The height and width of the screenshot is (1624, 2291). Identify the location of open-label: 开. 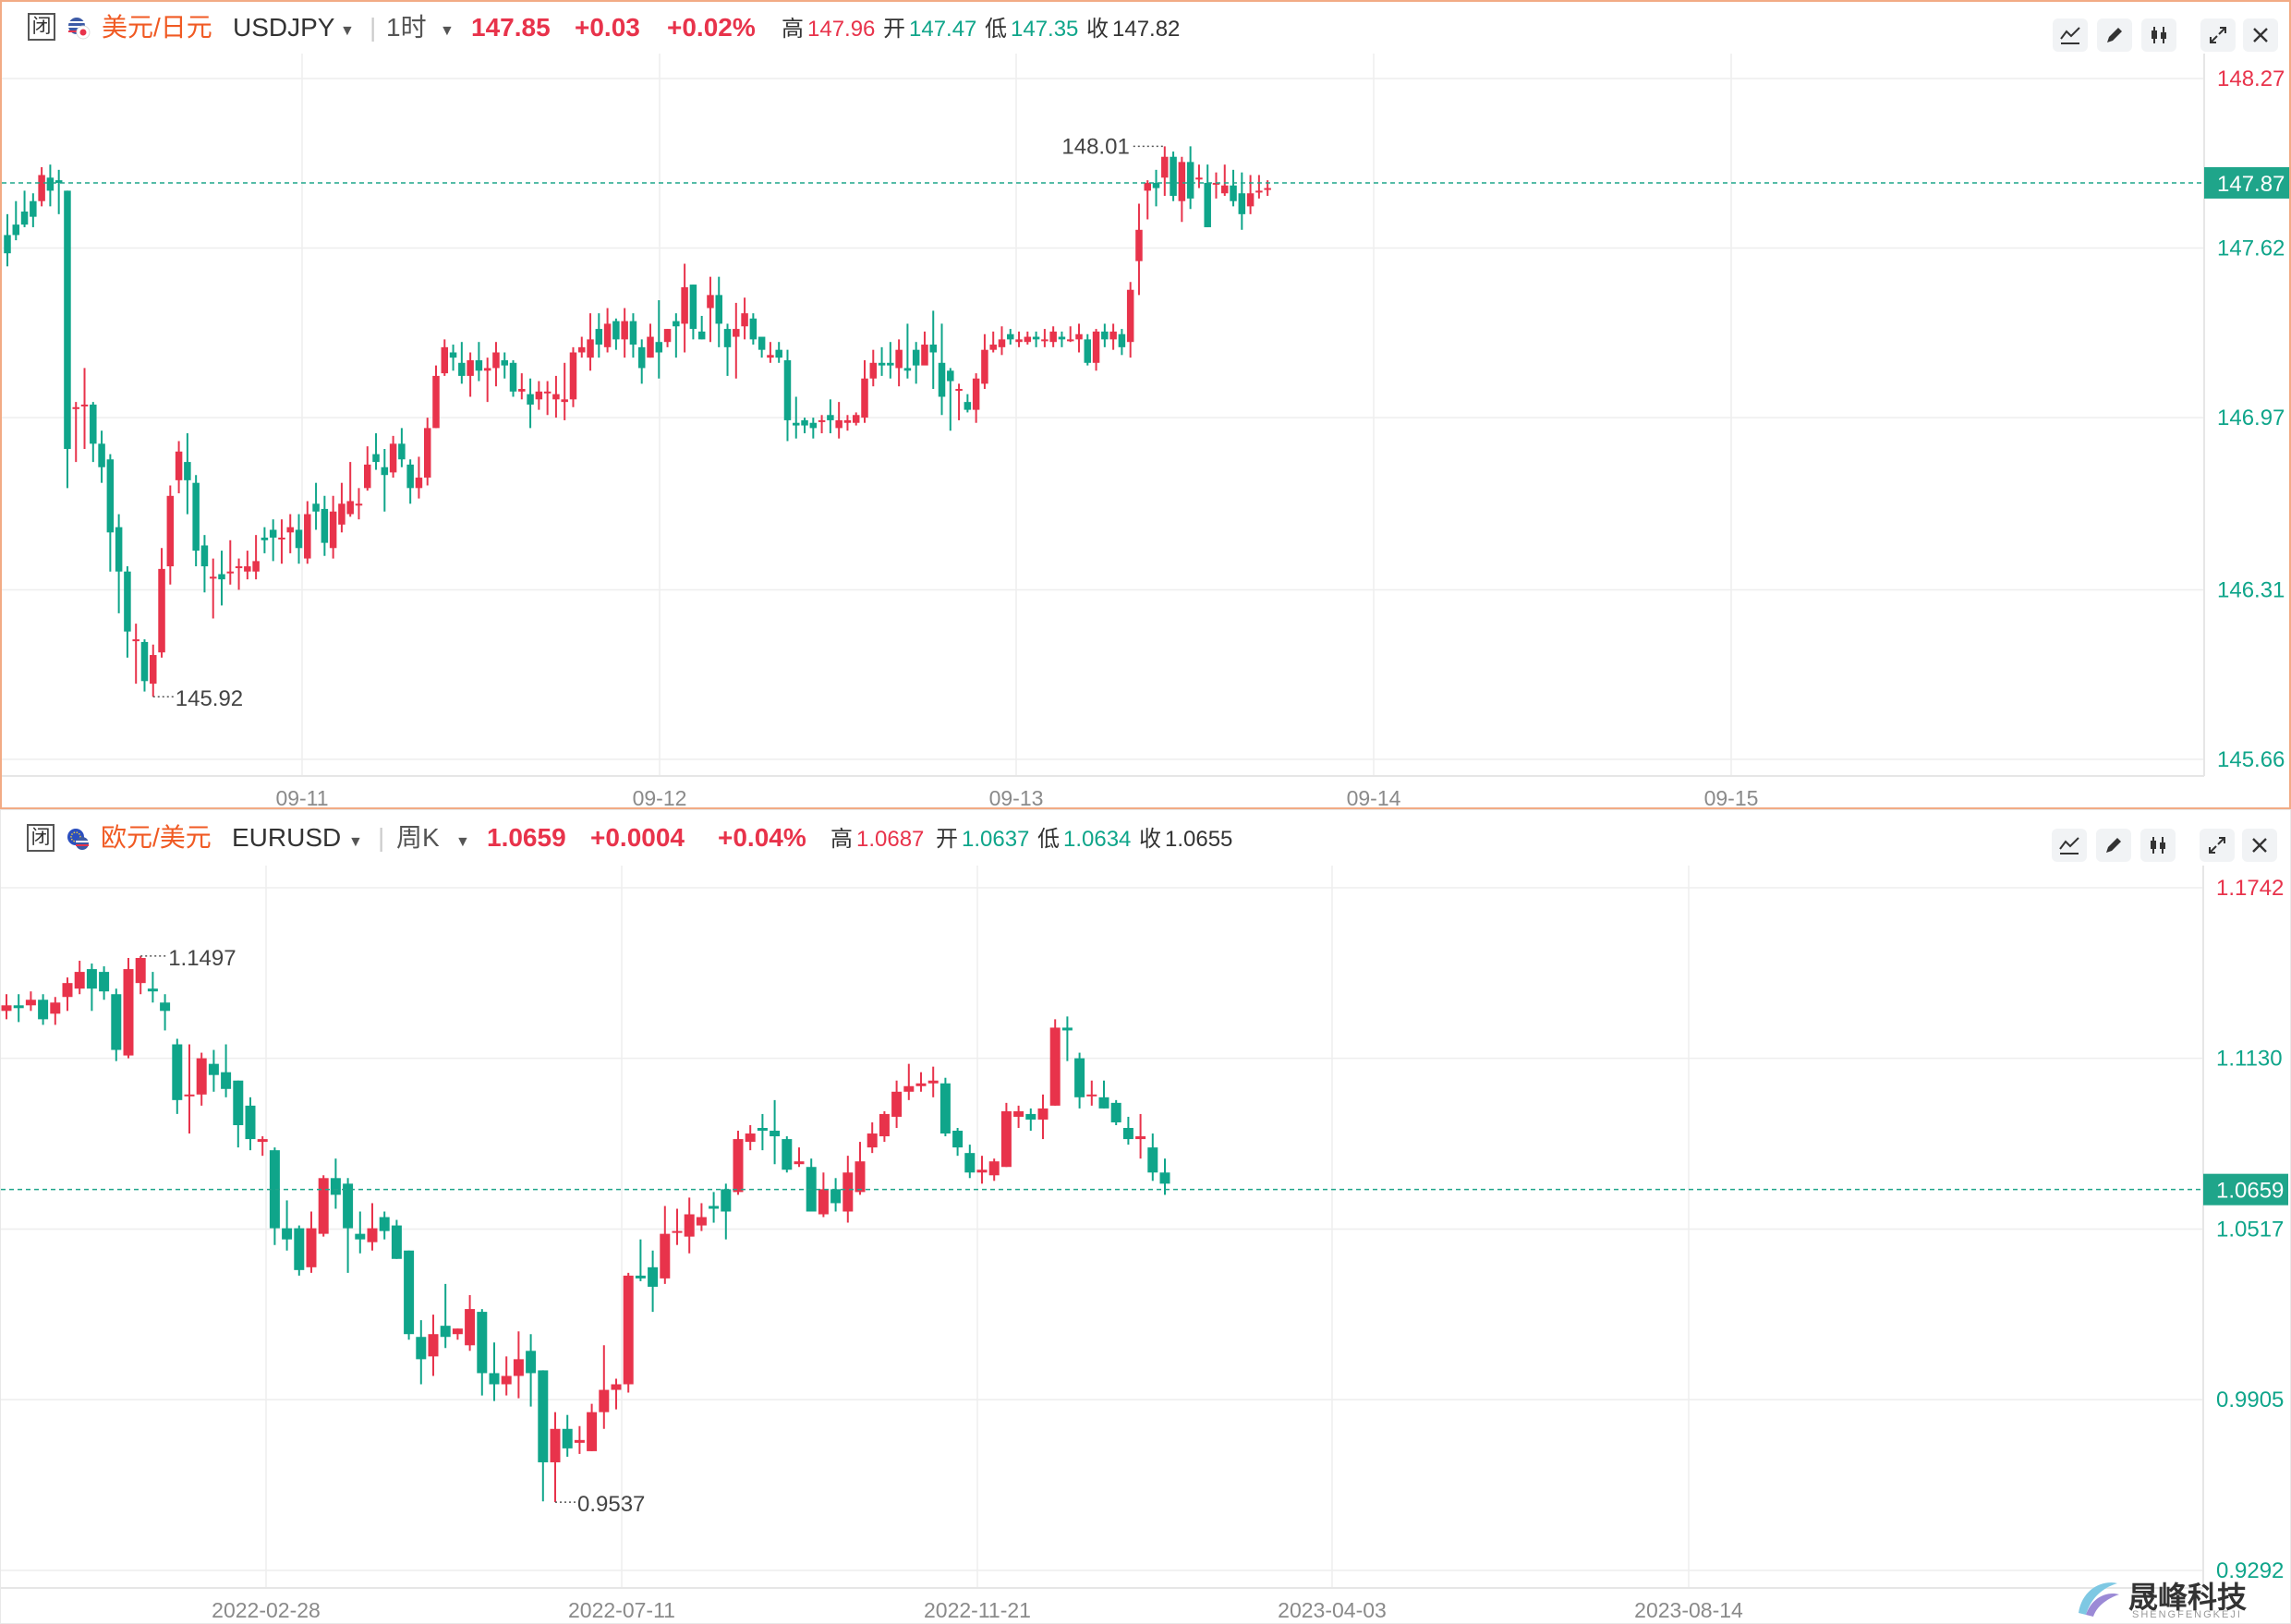
(947, 839).